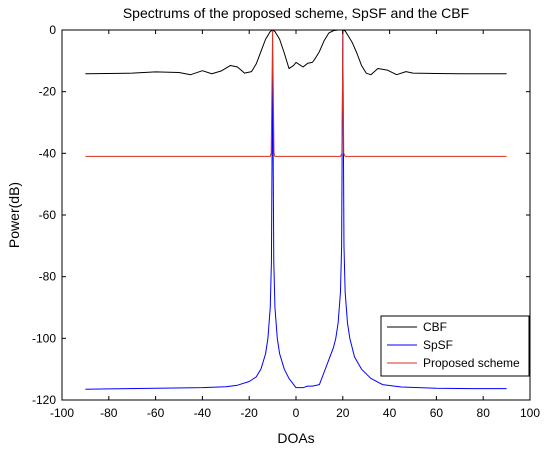 The image size is (550, 453). What do you see at coordinates (48, 215) in the screenshot?
I see `y-tick-label: -60` at bounding box center [48, 215].